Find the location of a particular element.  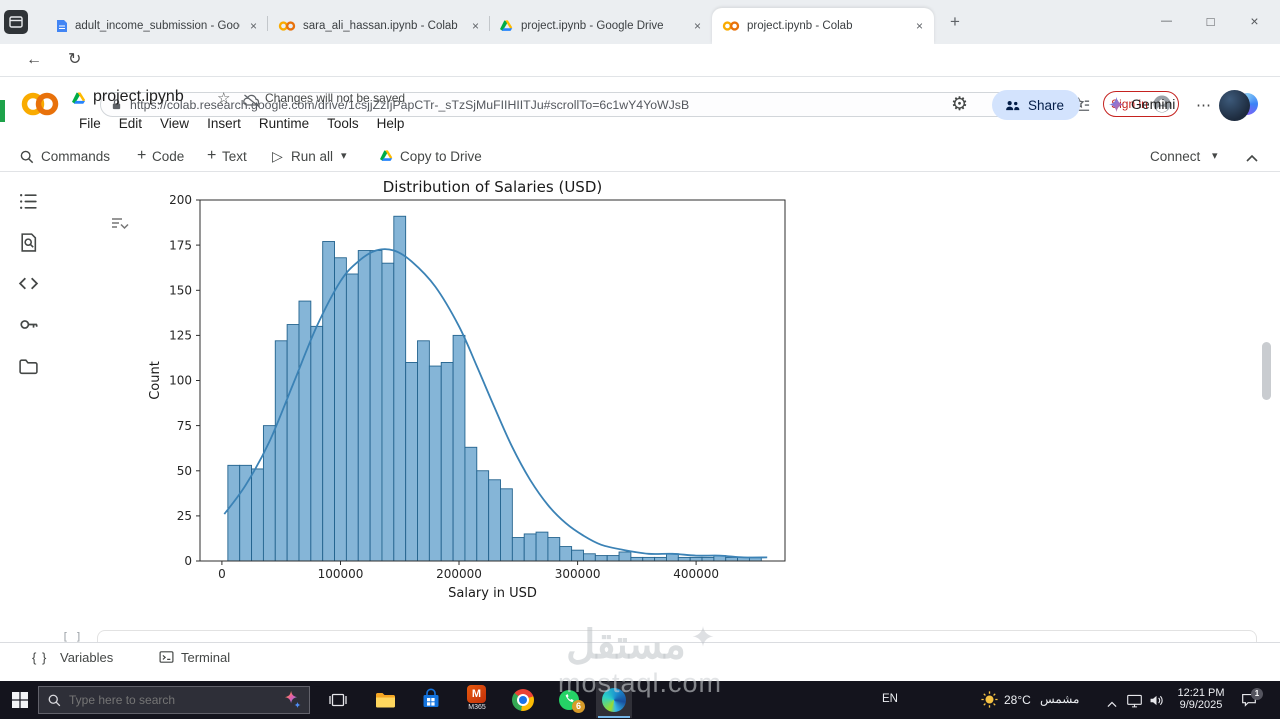

task-view-icon is located at coordinates (338, 702).